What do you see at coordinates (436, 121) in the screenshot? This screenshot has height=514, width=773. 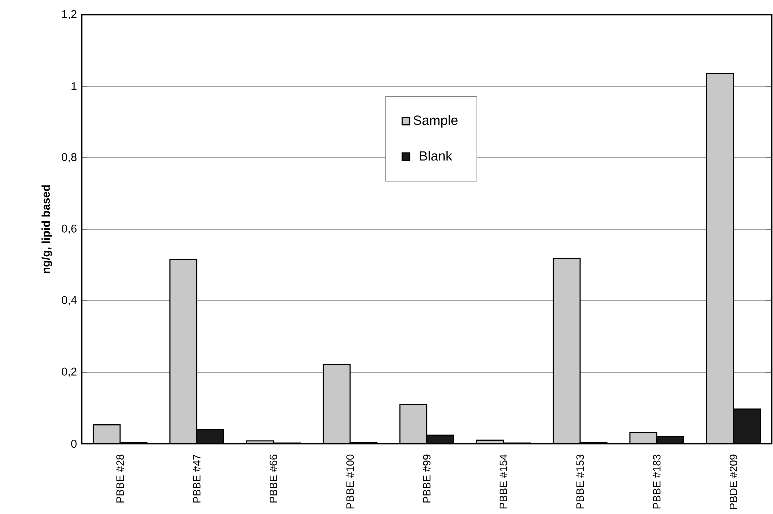 I see `legend-label: Sample` at bounding box center [436, 121].